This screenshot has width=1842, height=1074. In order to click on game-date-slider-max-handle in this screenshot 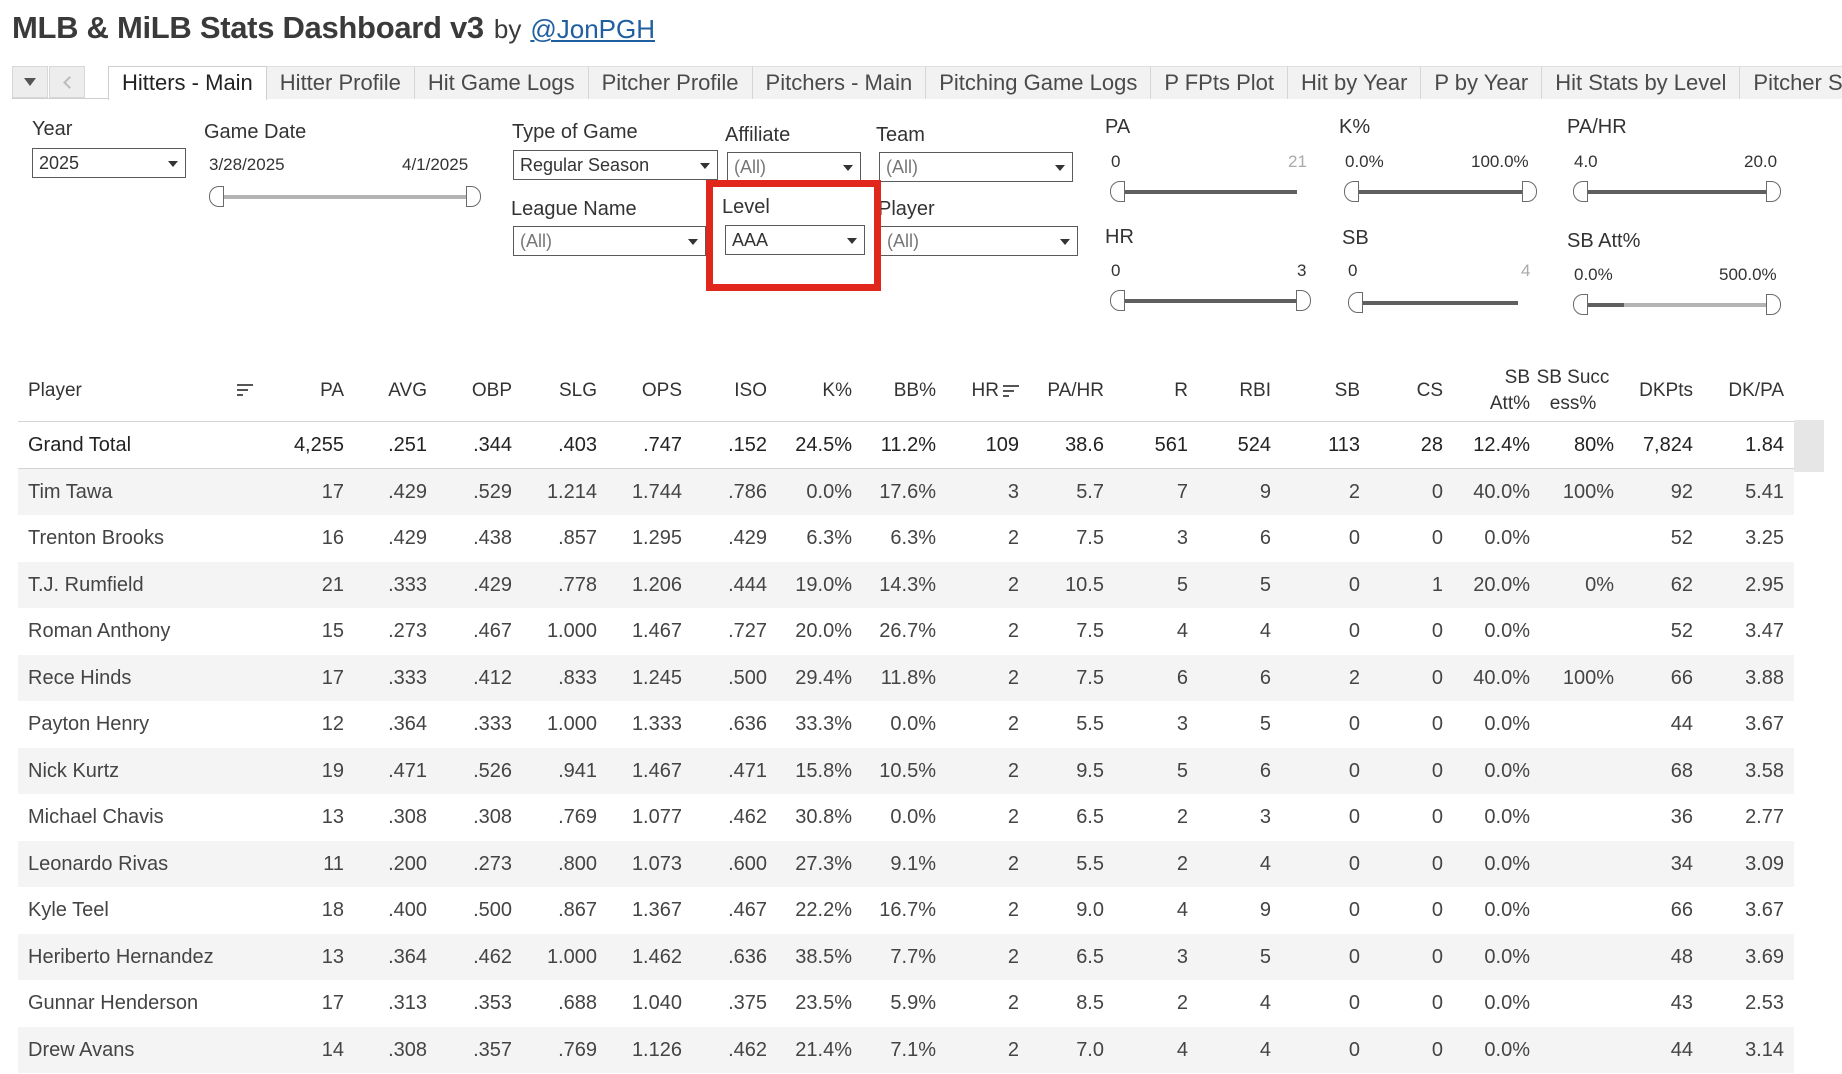, I will do `click(473, 196)`.